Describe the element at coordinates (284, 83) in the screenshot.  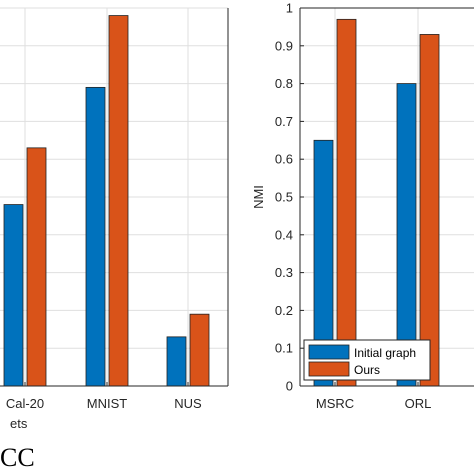
I see `right-y-tick-label: 0.8` at that location.